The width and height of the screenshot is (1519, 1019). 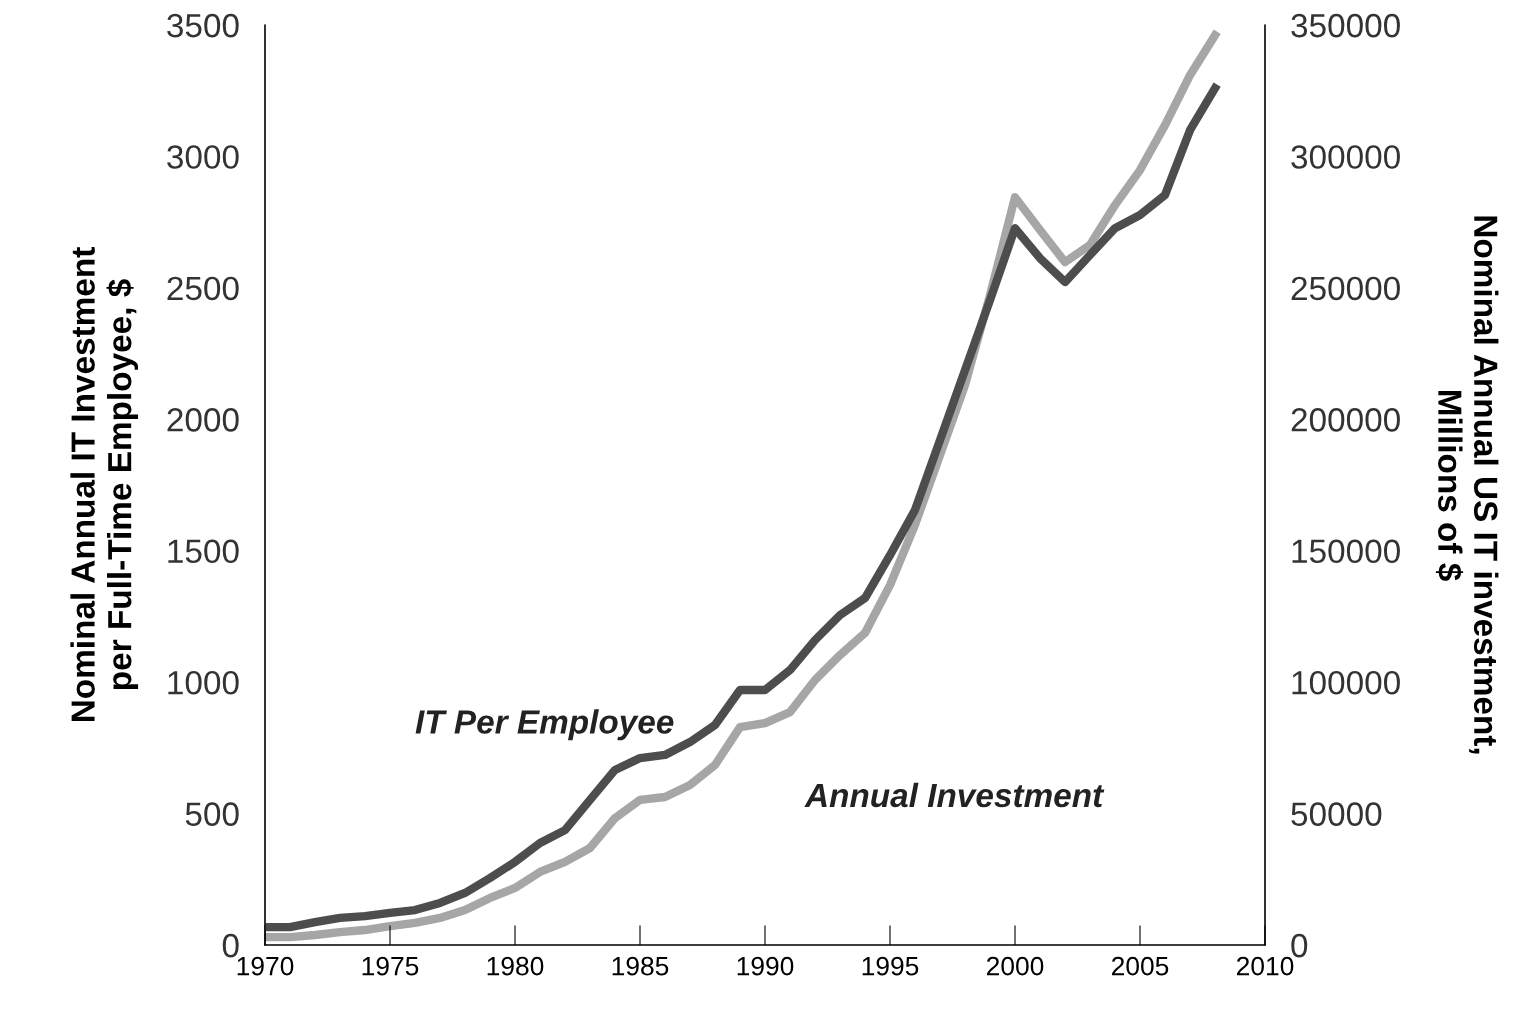 I want to click on x-tick-label: 1995, so click(x=890, y=966).